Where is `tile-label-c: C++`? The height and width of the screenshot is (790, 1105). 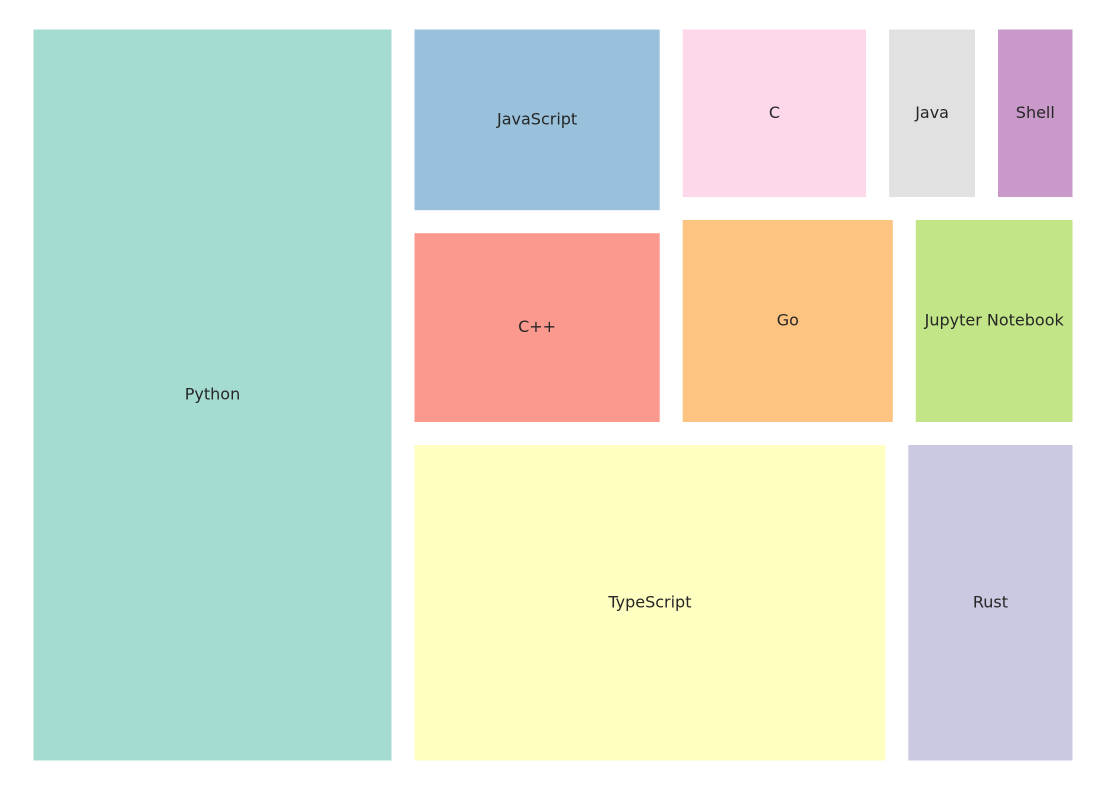
tile-label-c: C++ is located at coordinates (537, 326).